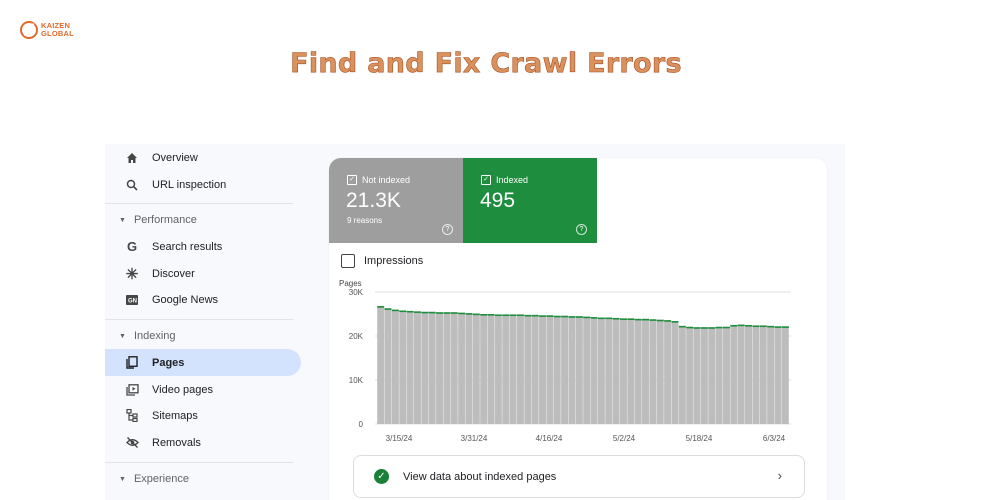 The width and height of the screenshot is (1000, 500). What do you see at coordinates (203, 273) in the screenshot?
I see `sidebar-item-discover: ✳ Discover` at bounding box center [203, 273].